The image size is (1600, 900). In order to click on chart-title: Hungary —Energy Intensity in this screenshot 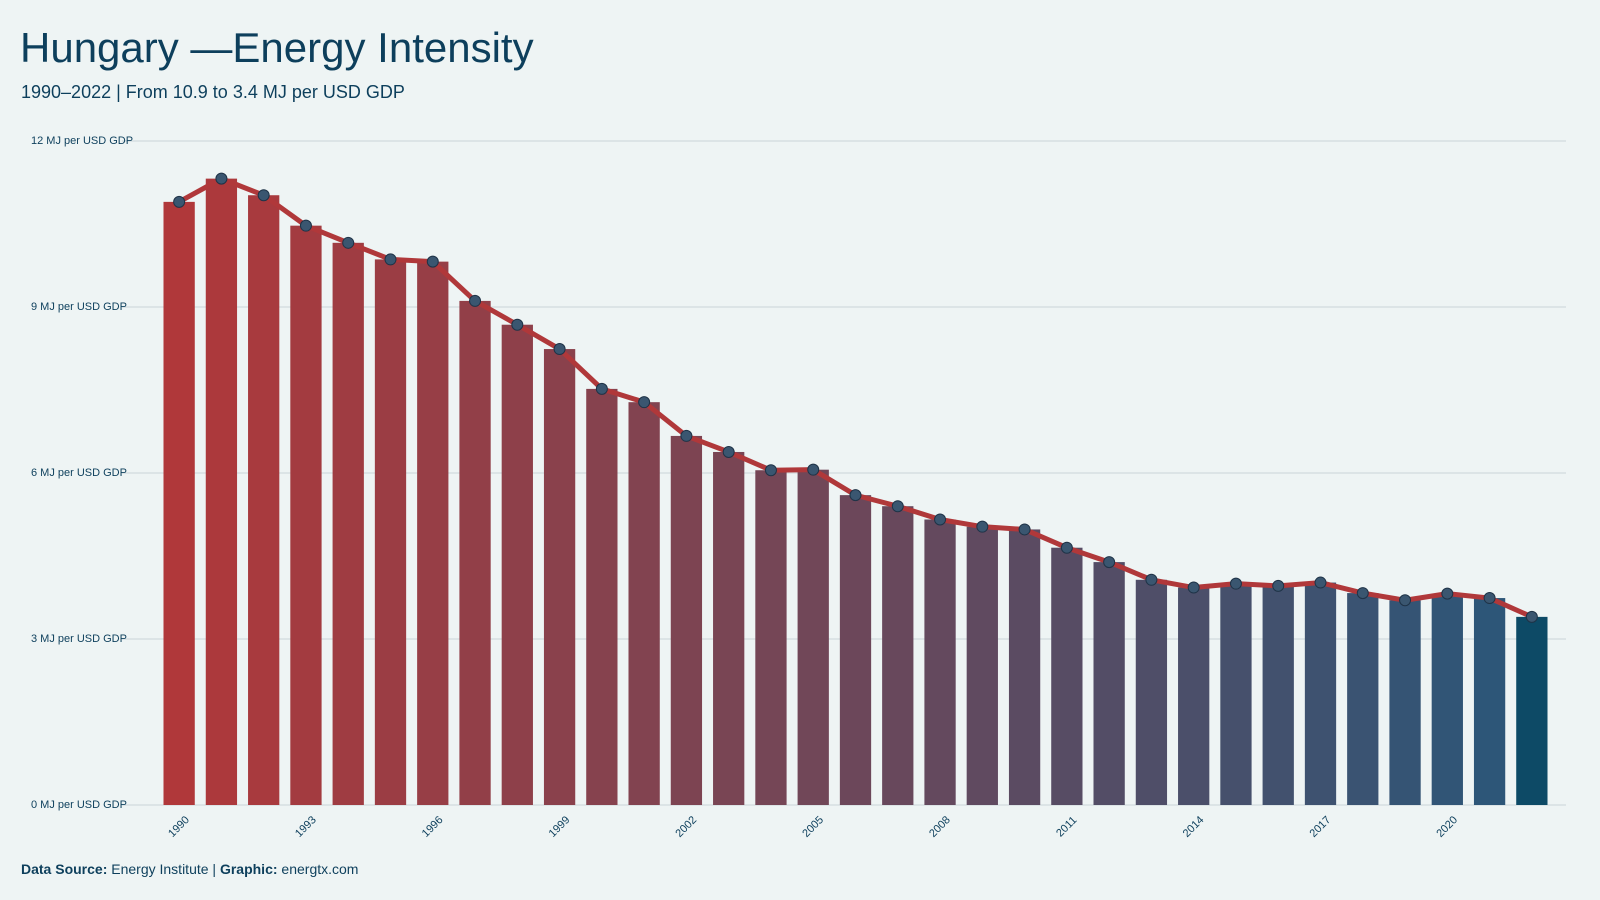, I will do `click(277, 47)`.